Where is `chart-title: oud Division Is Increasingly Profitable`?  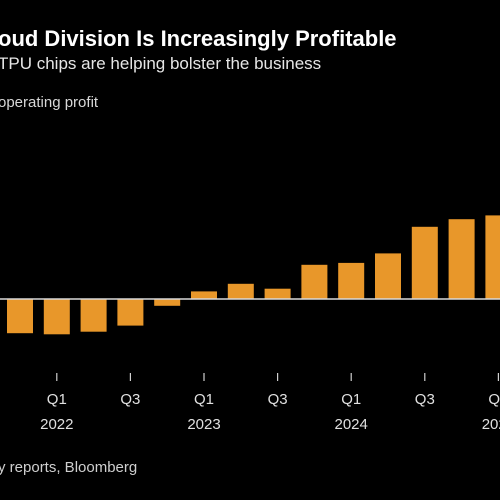 chart-title: oud Division Is Increasingly Profitable is located at coordinates (198, 38).